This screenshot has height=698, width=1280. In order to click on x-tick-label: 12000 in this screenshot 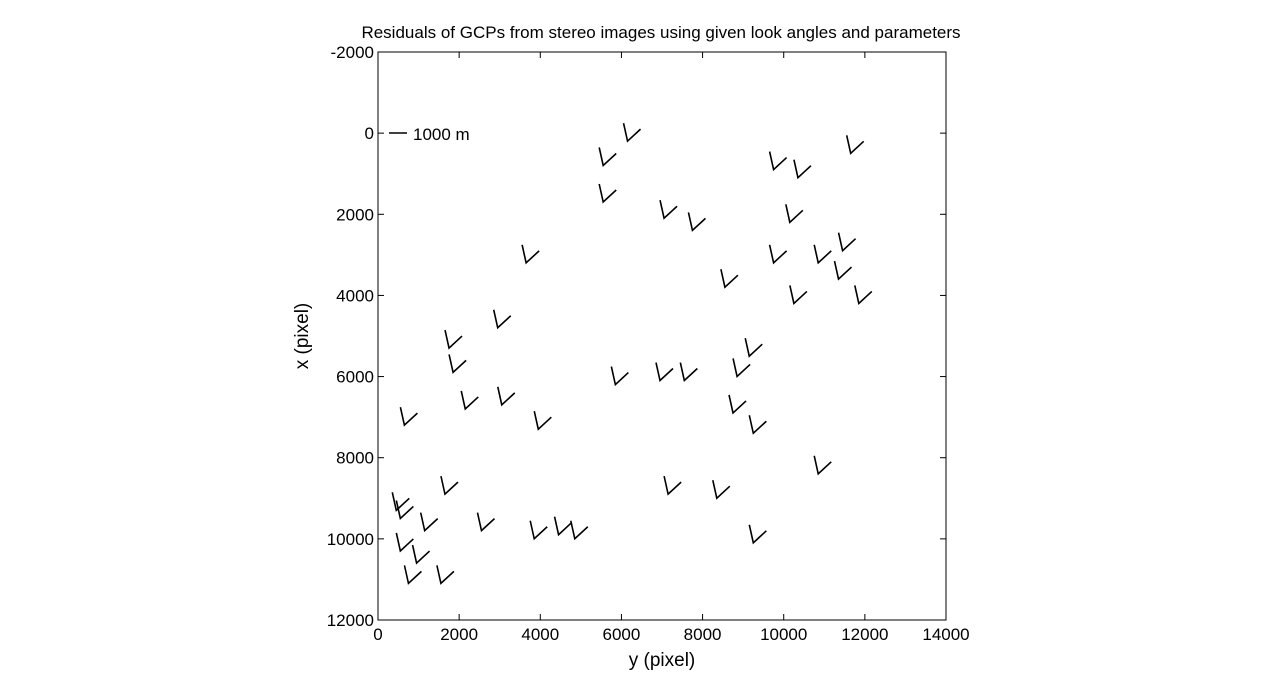, I will do `click(864, 634)`.